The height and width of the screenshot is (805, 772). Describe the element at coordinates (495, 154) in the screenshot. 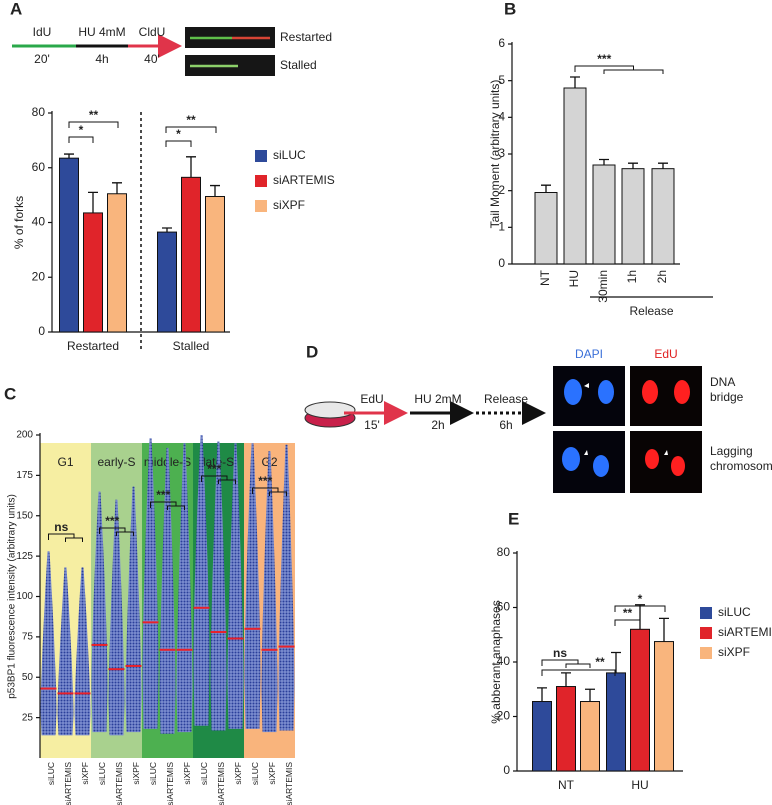

I see `y-axis-label: Tail Moment (arbitrary units)` at that location.